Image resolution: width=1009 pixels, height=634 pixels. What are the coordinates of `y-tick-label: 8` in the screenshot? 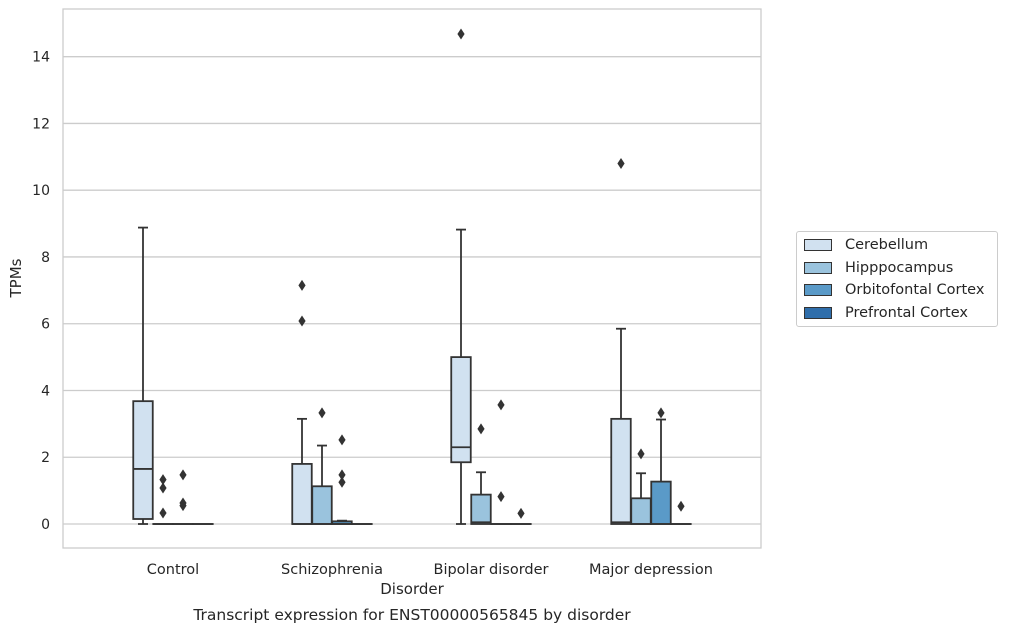 It's located at (45, 258).